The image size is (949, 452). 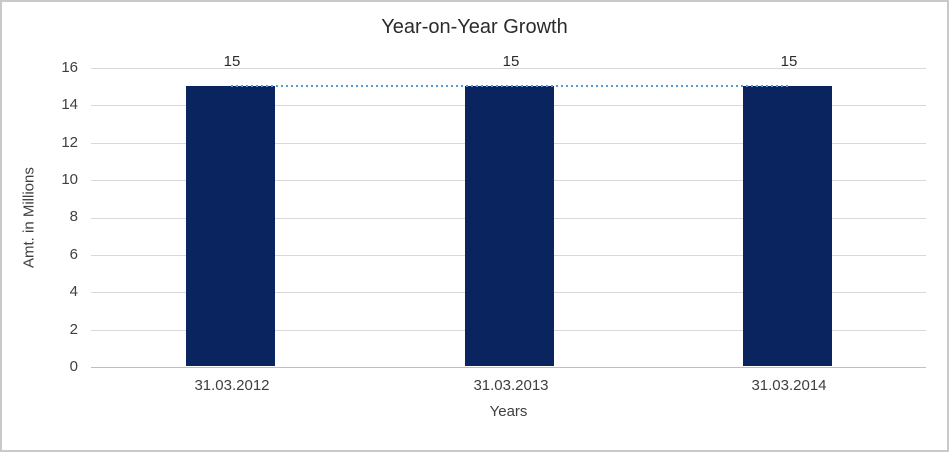 I want to click on y-tick-label: 0, so click(x=73, y=366).